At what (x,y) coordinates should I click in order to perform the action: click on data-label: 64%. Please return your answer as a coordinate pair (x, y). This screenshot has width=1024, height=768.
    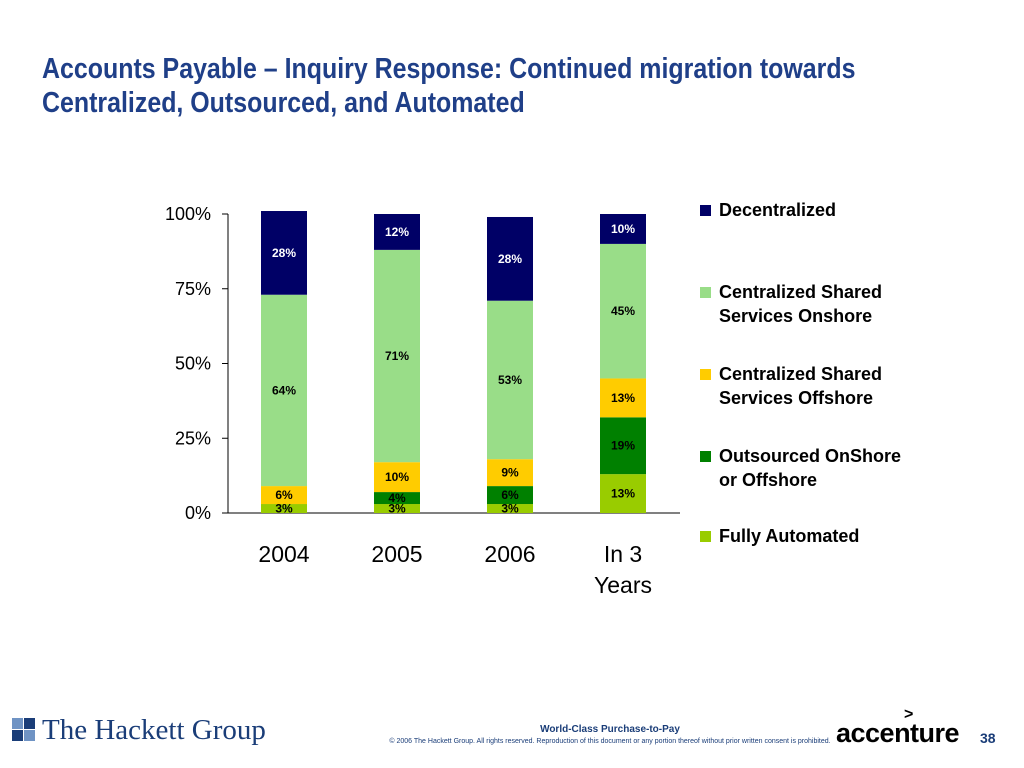
    Looking at the image, I should click on (284, 390).